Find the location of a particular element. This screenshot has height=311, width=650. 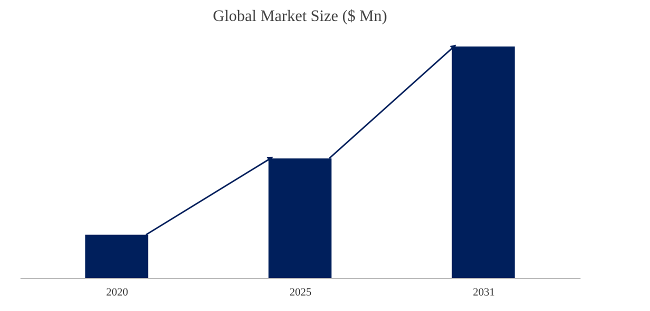

x-tick-label: 2031 is located at coordinates (483, 292).